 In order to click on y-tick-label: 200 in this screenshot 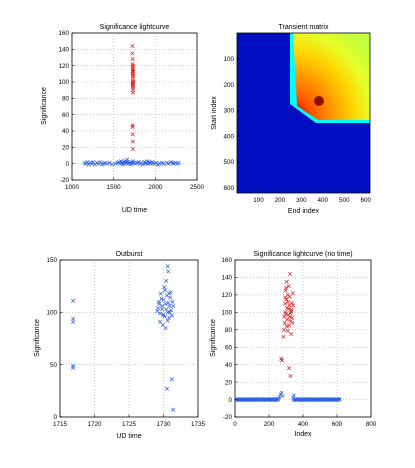, I will do `click(228, 85)`.